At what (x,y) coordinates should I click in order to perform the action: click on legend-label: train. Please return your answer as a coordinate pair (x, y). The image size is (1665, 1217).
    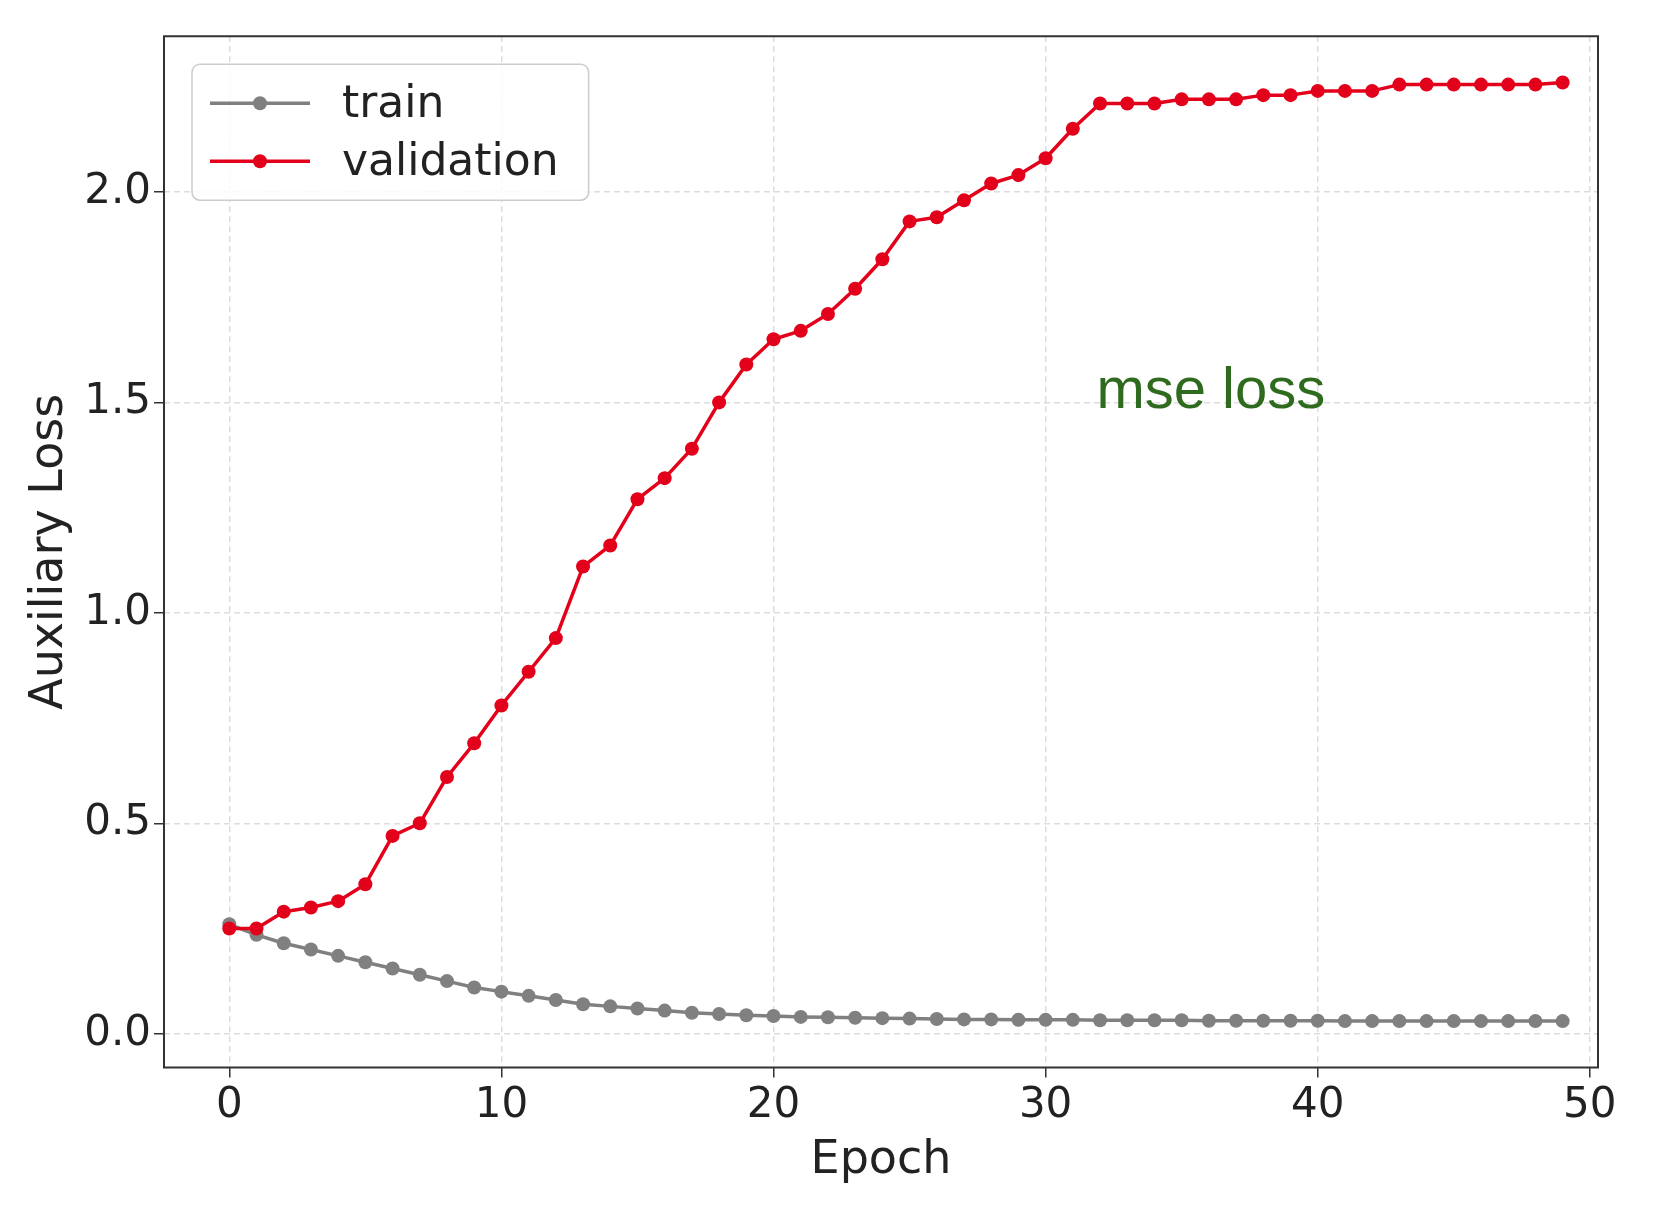
    Looking at the image, I should click on (393, 101).